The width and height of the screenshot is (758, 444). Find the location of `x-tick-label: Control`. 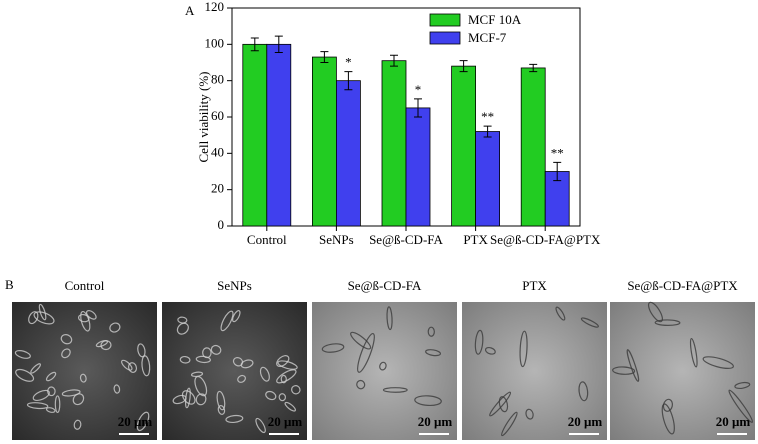

x-tick-label: Control is located at coordinates (267, 239).